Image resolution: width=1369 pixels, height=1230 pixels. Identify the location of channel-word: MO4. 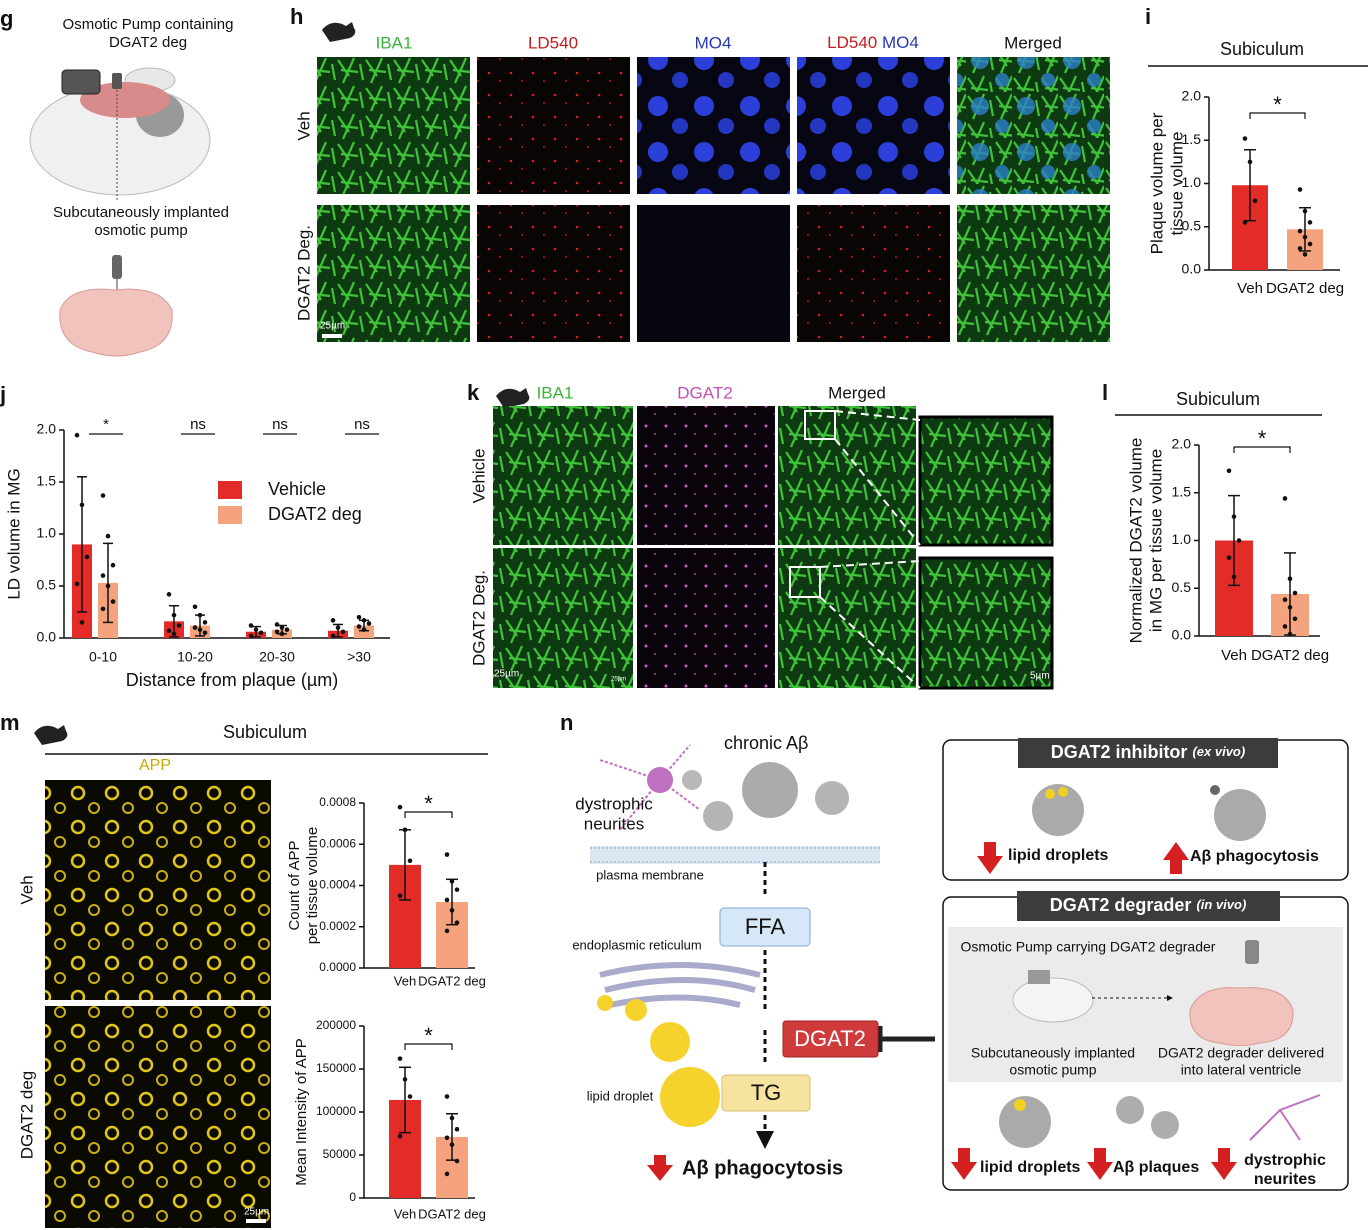
(900, 42).